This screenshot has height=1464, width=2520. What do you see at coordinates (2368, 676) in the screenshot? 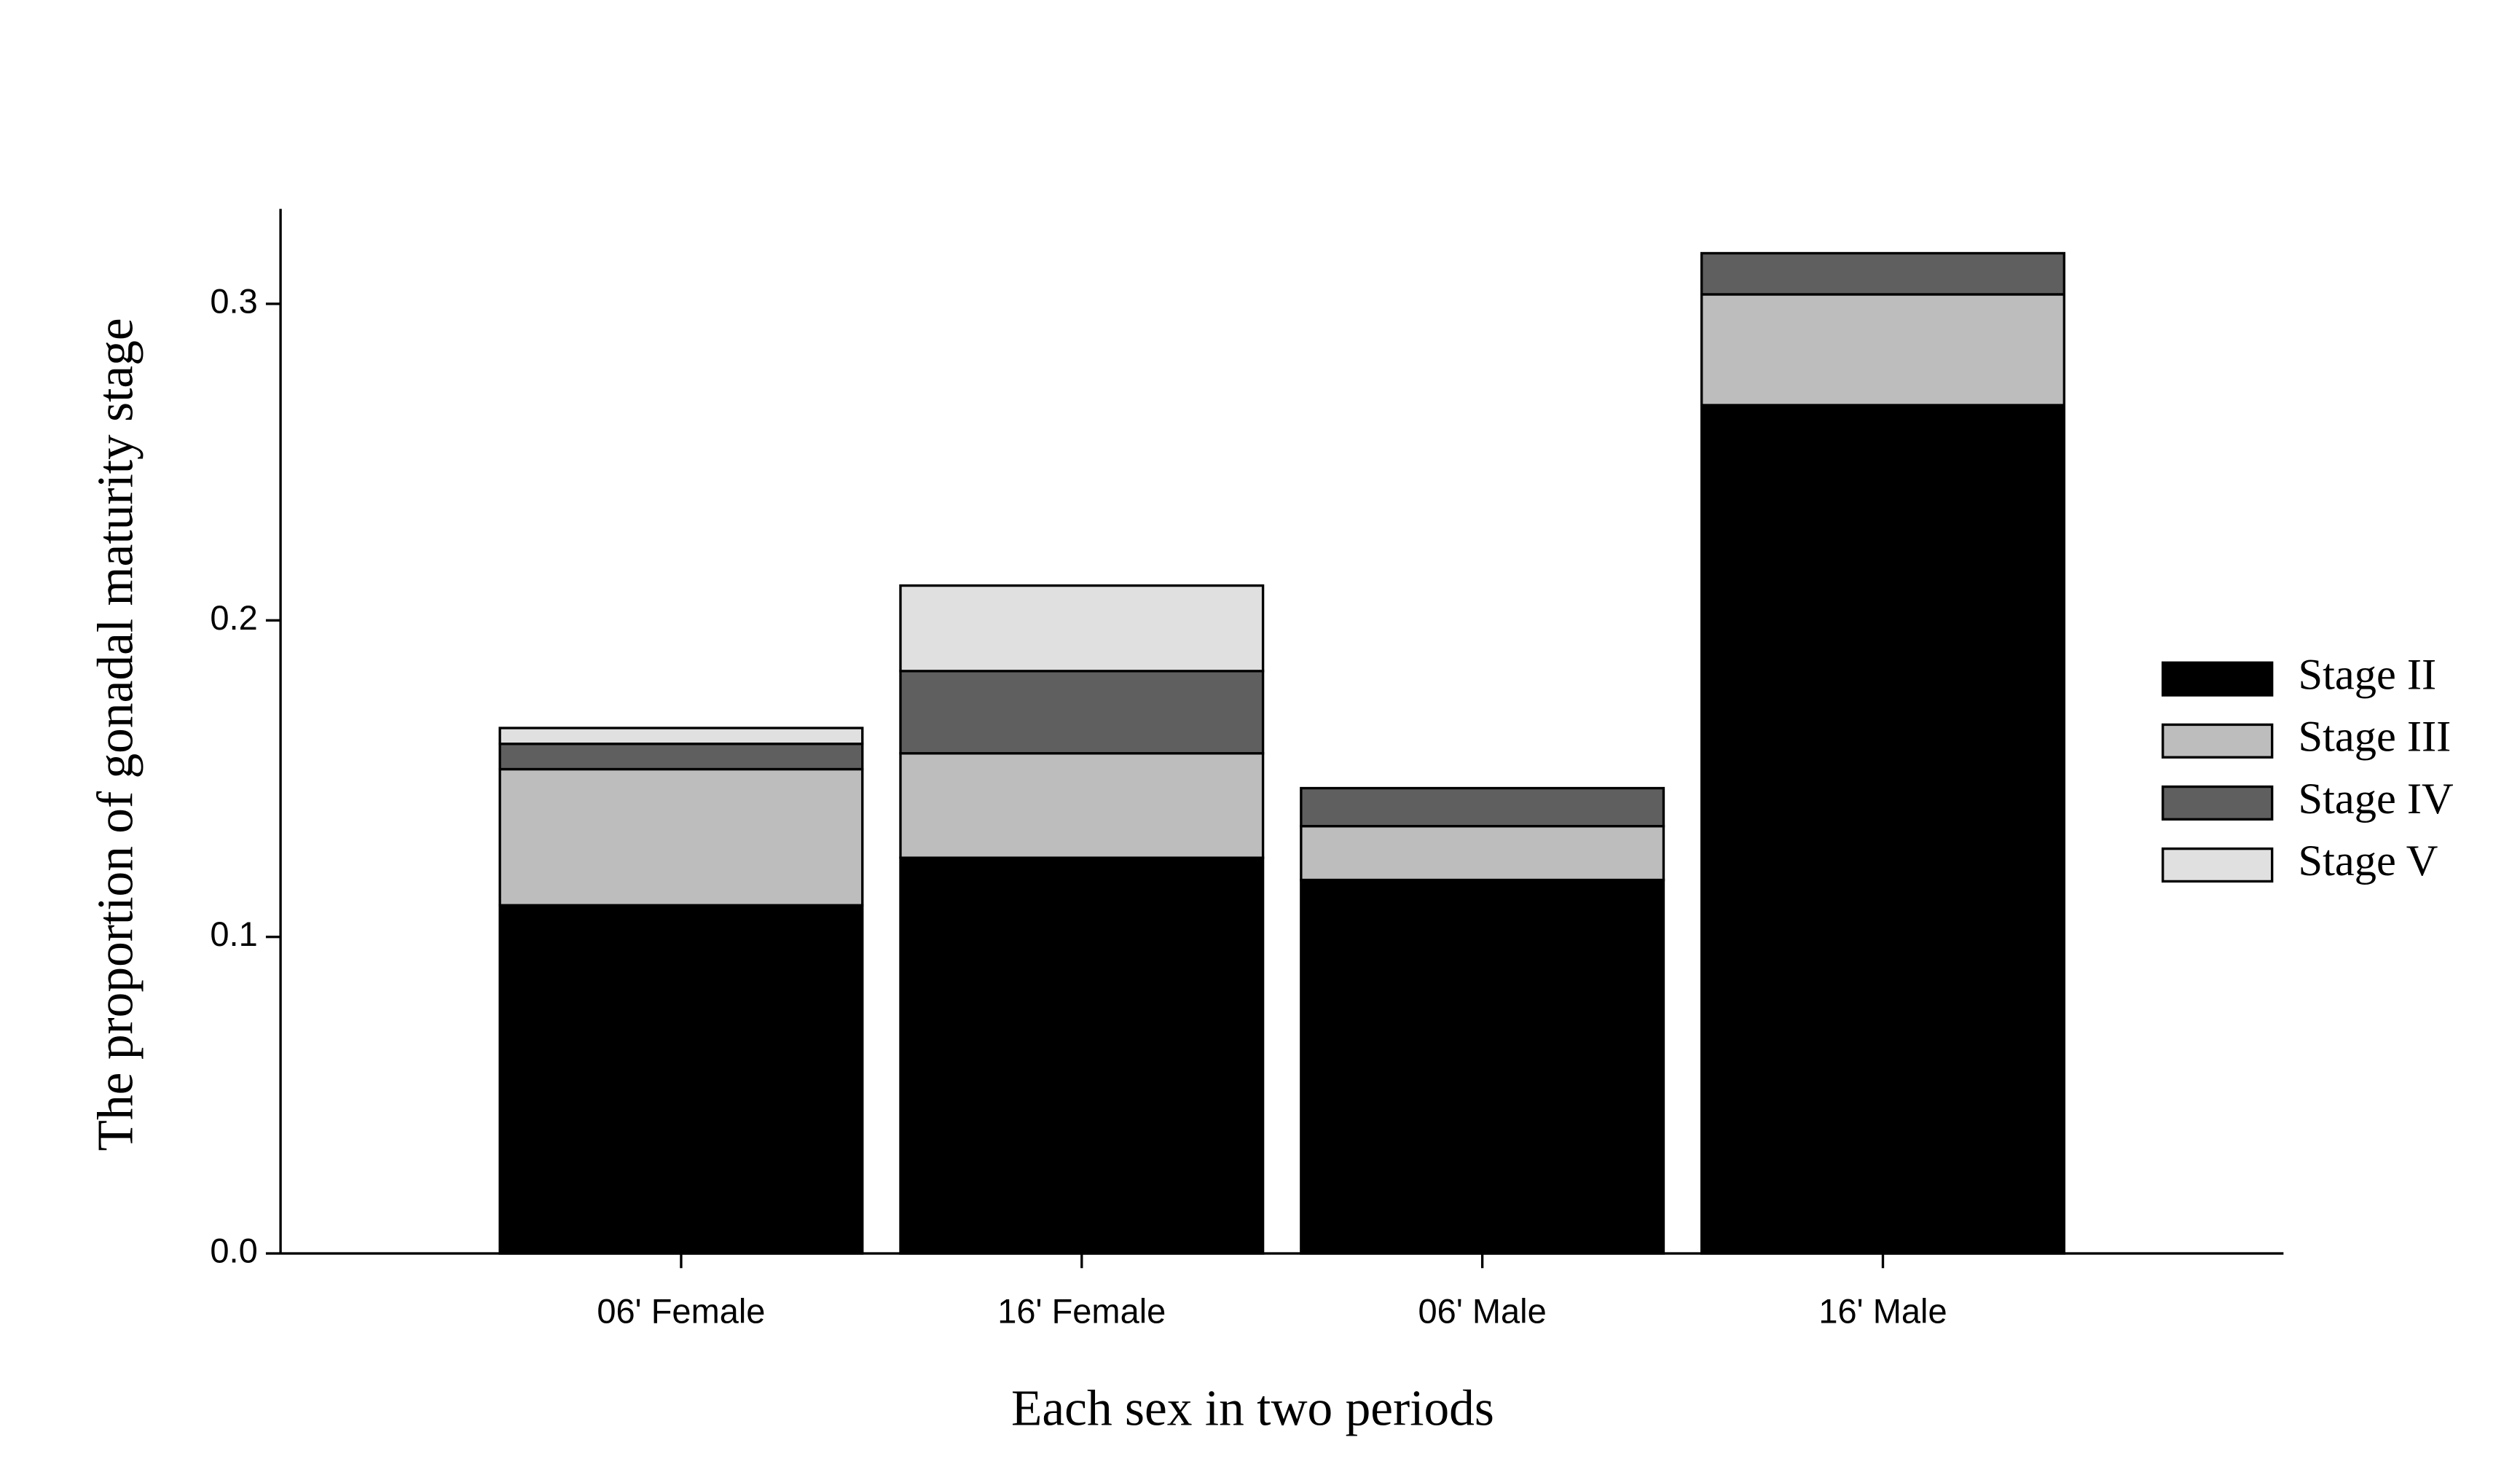
I see `legend-label: Stage II` at bounding box center [2368, 676].